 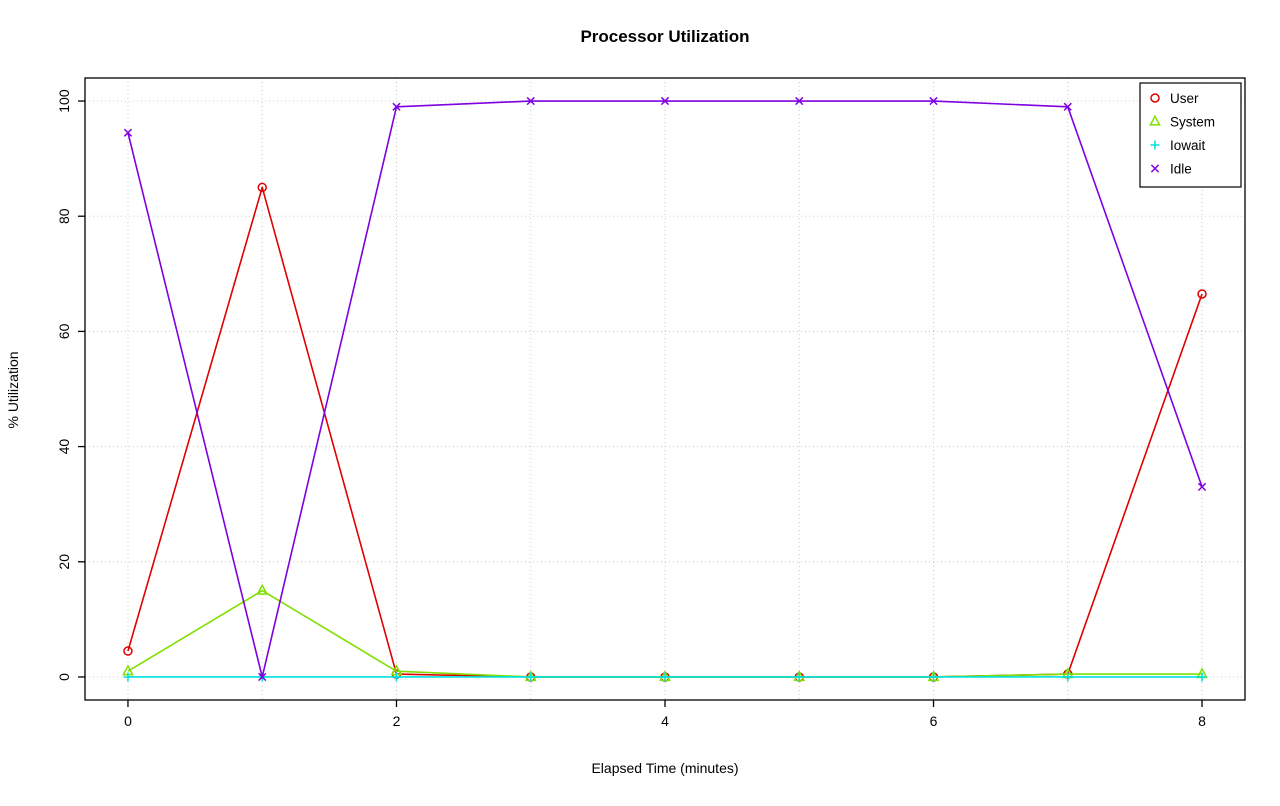 I want to click on legend: User System Iowait Idle, so click(x=1190, y=135).